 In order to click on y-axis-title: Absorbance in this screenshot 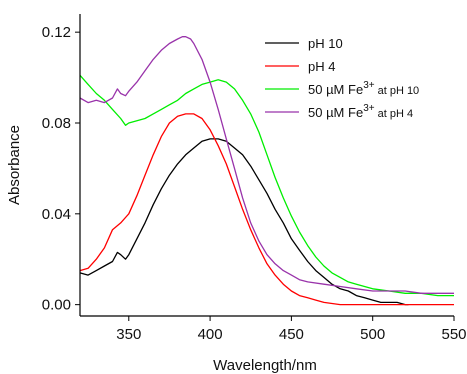, I will do `click(14, 165)`.